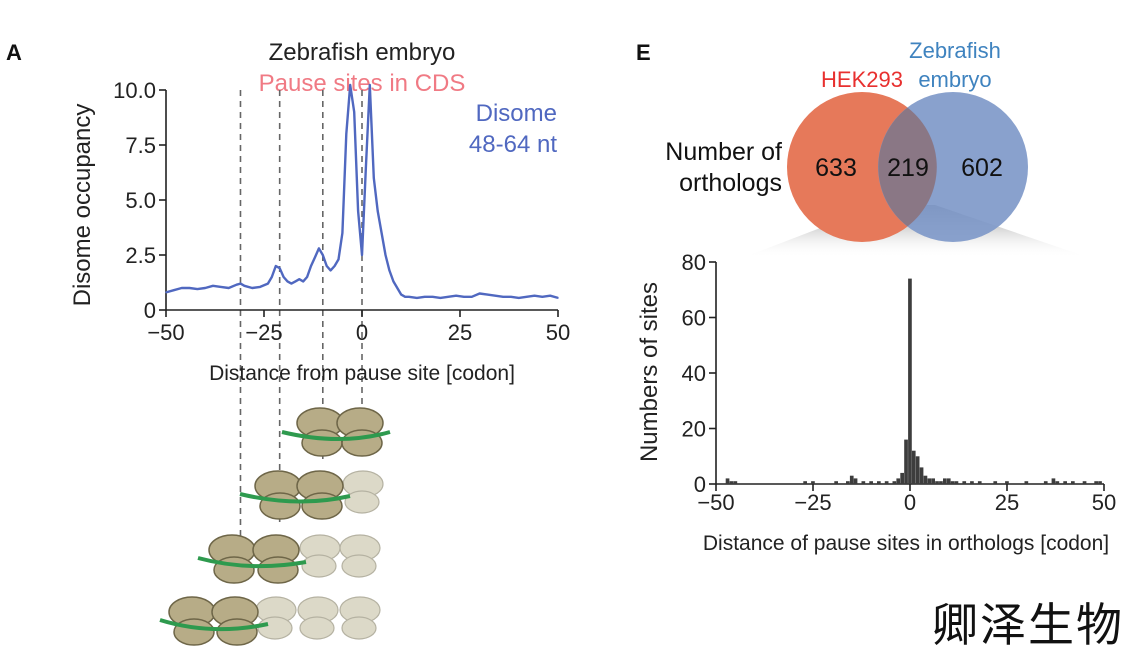 This screenshot has width=1131, height=657. Describe the element at coordinates (134, 90) in the screenshot. I see `y-tick-label: 10.0` at that location.